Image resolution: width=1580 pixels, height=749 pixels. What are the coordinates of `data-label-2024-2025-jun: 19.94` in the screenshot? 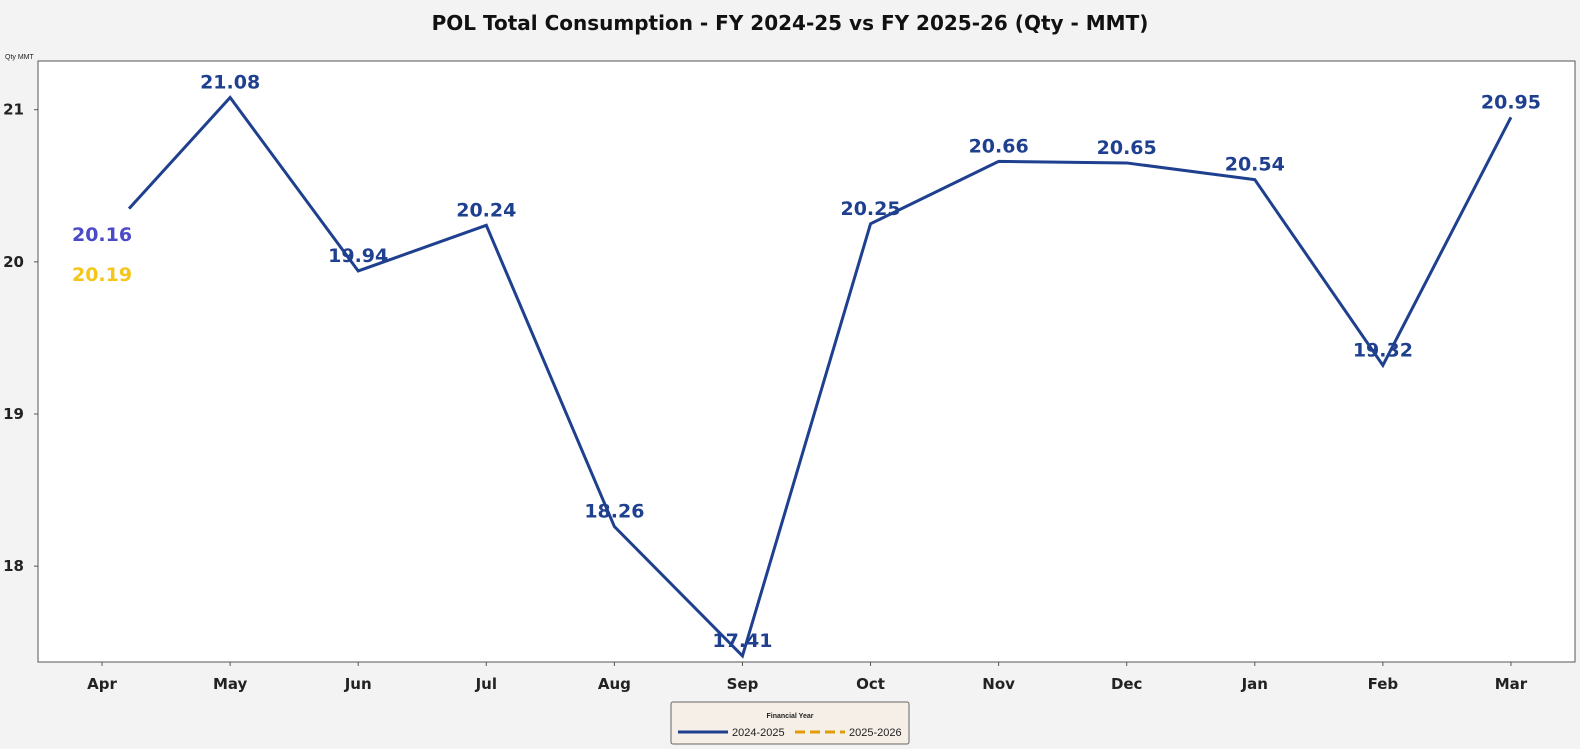 It's located at (358, 256).